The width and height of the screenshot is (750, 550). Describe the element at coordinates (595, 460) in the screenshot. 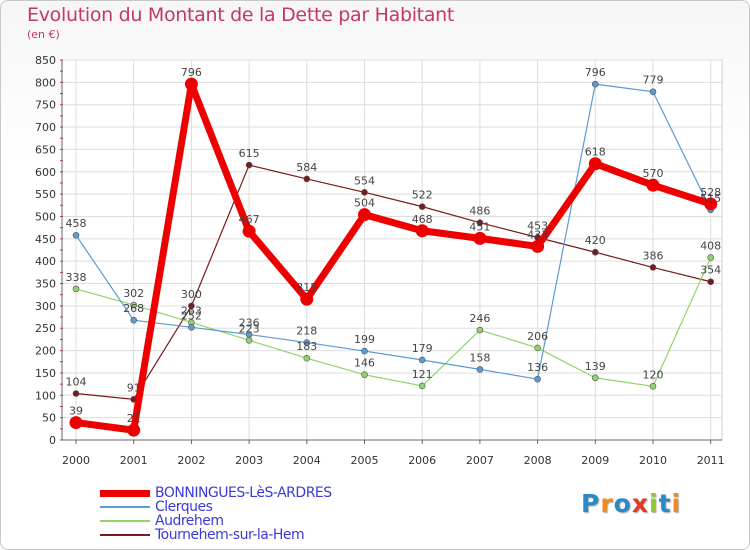

I see `x-tick-label: 2009` at that location.